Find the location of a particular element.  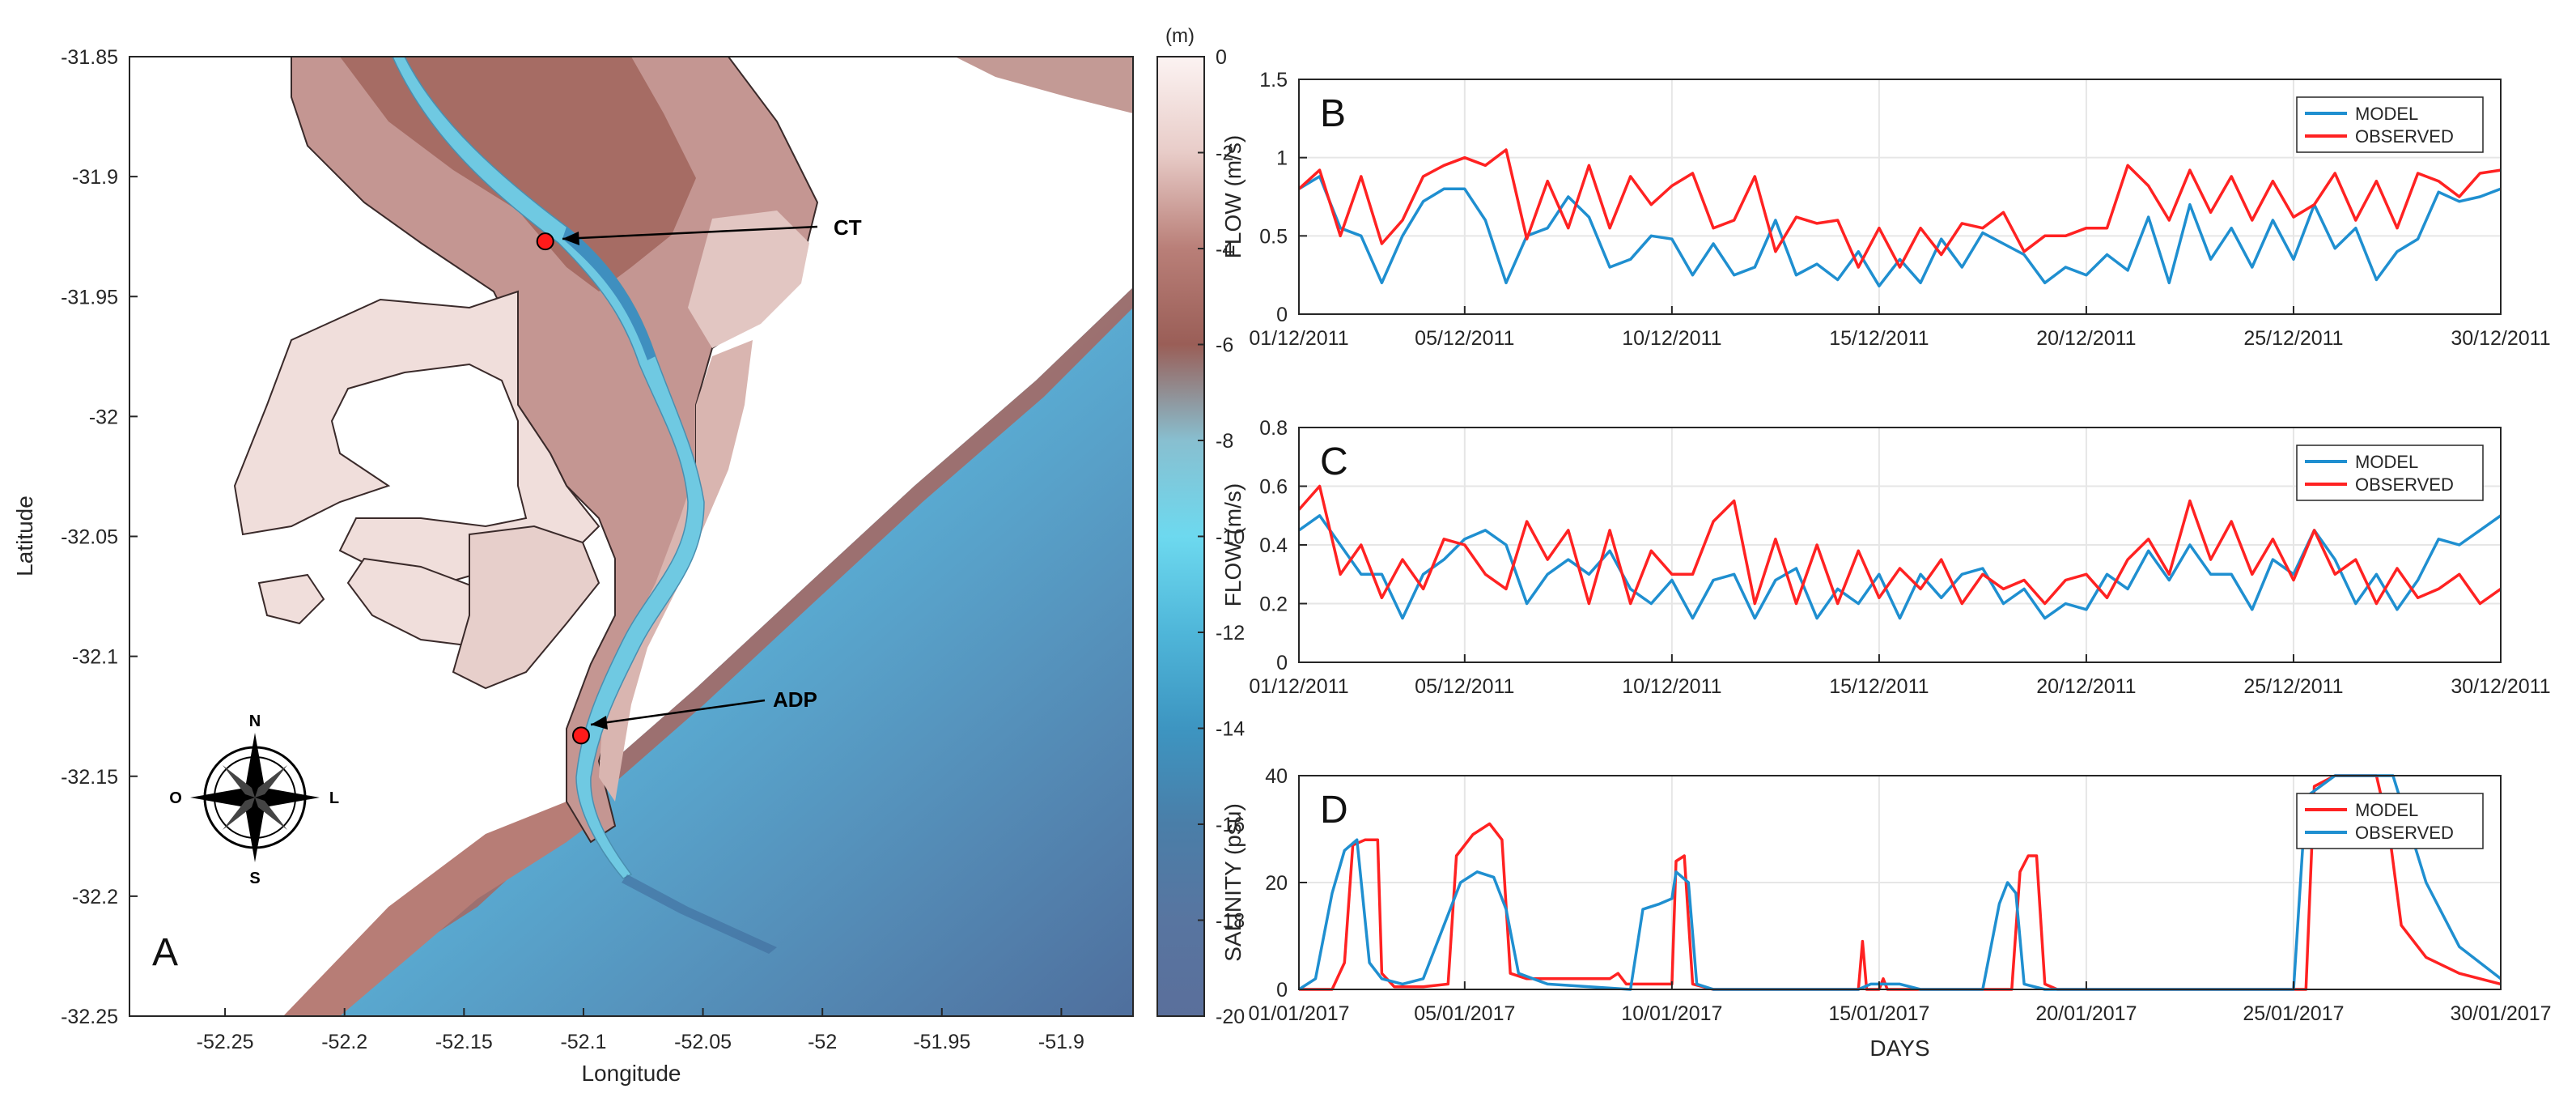

ct-label: CT is located at coordinates (848, 228).